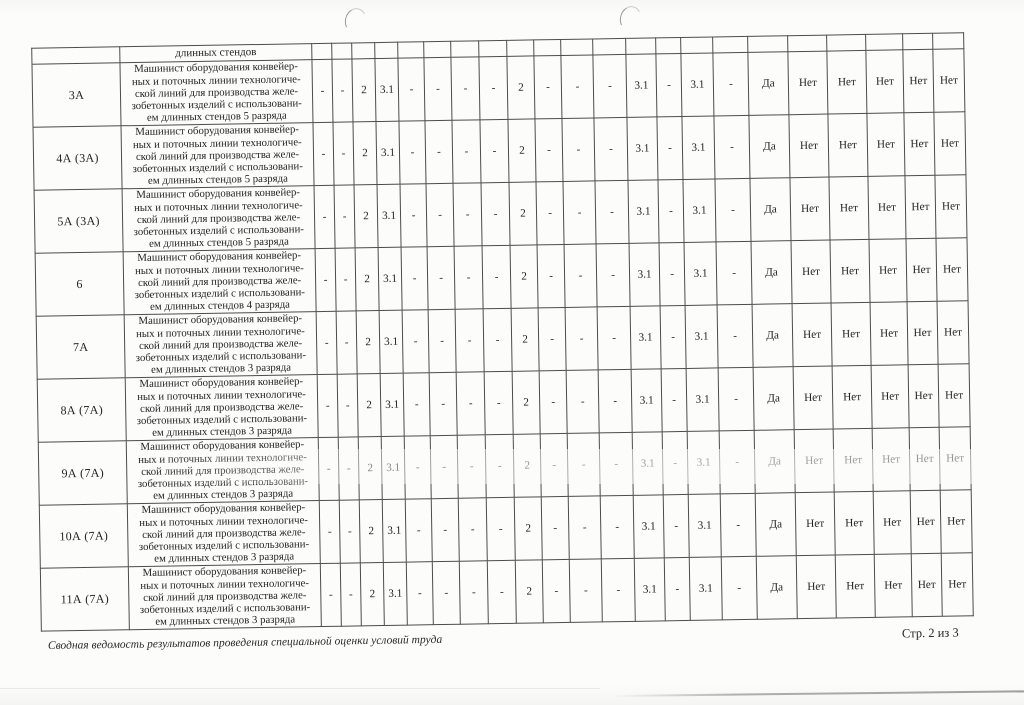 The width and height of the screenshot is (1024, 705). What do you see at coordinates (83, 473) in the screenshot?
I see `workplace-number-cell: 9А (7А)` at bounding box center [83, 473].